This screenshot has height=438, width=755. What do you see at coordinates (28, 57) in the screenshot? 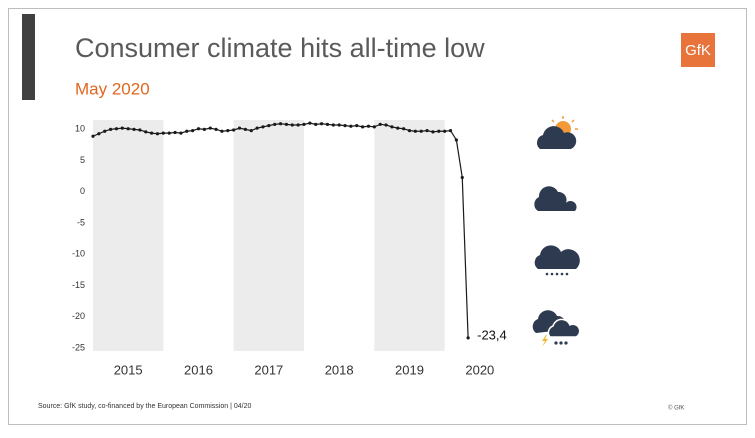
I see `accent-bar` at bounding box center [28, 57].